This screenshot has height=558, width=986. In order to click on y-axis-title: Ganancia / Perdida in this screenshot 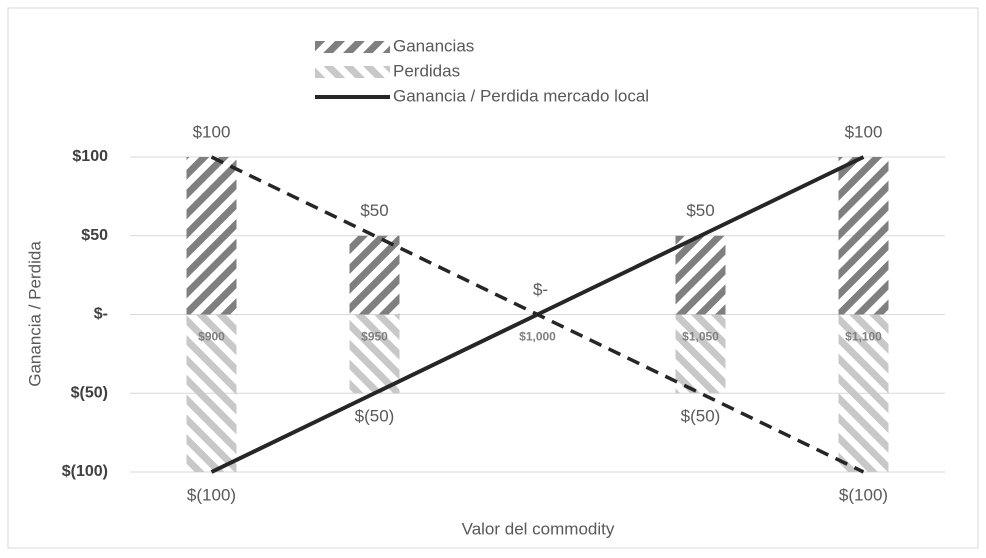, I will do `click(34, 314)`.